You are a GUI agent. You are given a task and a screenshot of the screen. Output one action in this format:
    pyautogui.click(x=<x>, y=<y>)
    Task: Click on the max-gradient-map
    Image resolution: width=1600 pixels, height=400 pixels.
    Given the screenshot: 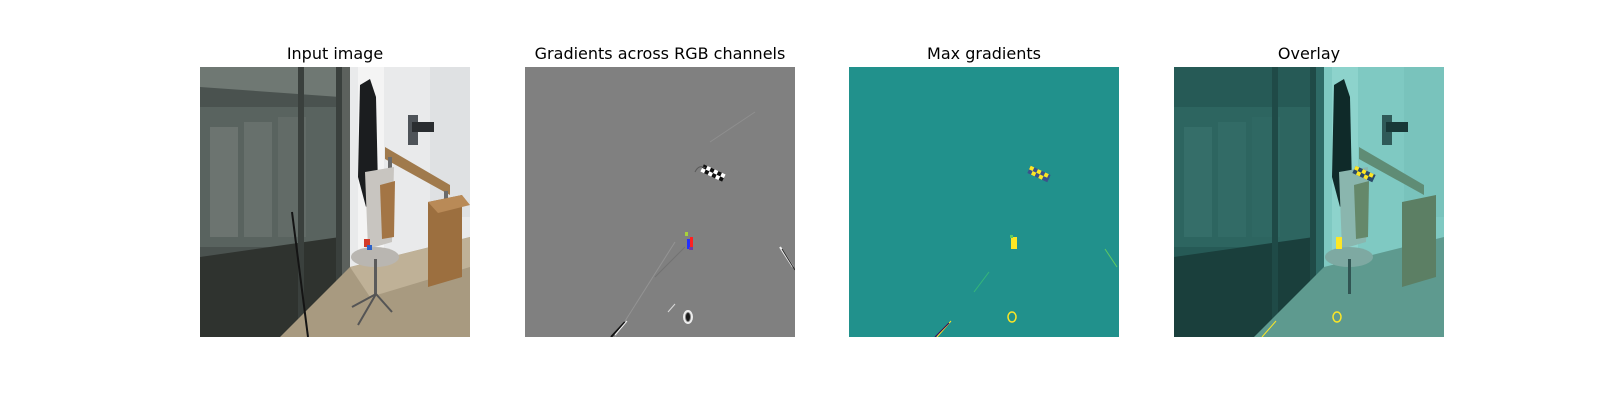 What is the action you would take?
    pyautogui.click(x=984, y=202)
    